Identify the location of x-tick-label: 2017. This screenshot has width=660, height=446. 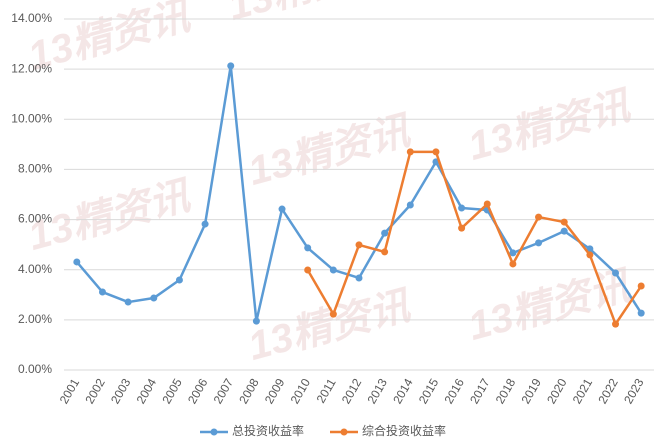
(480, 391).